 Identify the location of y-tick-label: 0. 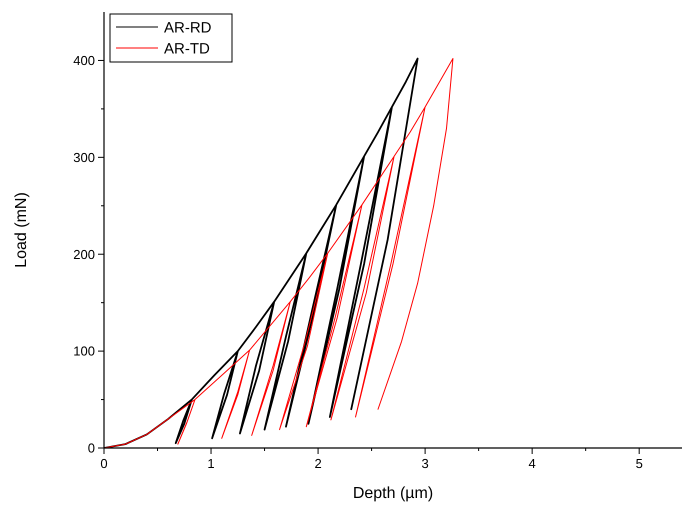
(91, 448).